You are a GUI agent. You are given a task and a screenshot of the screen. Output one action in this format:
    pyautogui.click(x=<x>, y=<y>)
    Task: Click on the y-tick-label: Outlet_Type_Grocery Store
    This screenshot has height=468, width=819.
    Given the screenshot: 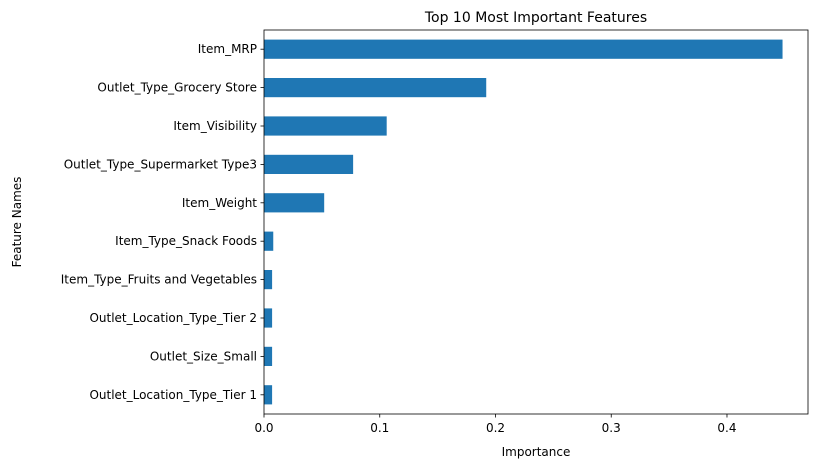 What is the action you would take?
    pyautogui.click(x=177, y=88)
    